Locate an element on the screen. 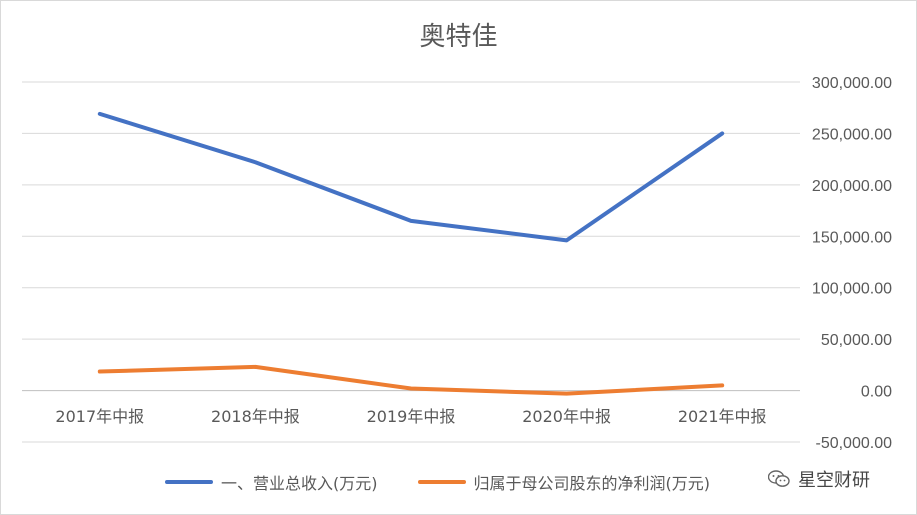 This screenshot has height=515, width=917. y-tick-label: 0.00 is located at coordinates (876, 392).